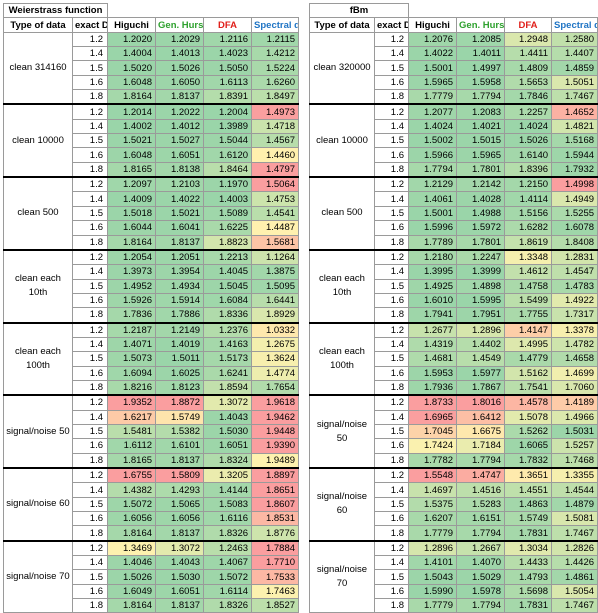 The height and width of the screenshot is (613, 598). What do you see at coordinates (275, 82) in the screenshot?
I see `spectral-cell: 1.6260` at bounding box center [275, 82].